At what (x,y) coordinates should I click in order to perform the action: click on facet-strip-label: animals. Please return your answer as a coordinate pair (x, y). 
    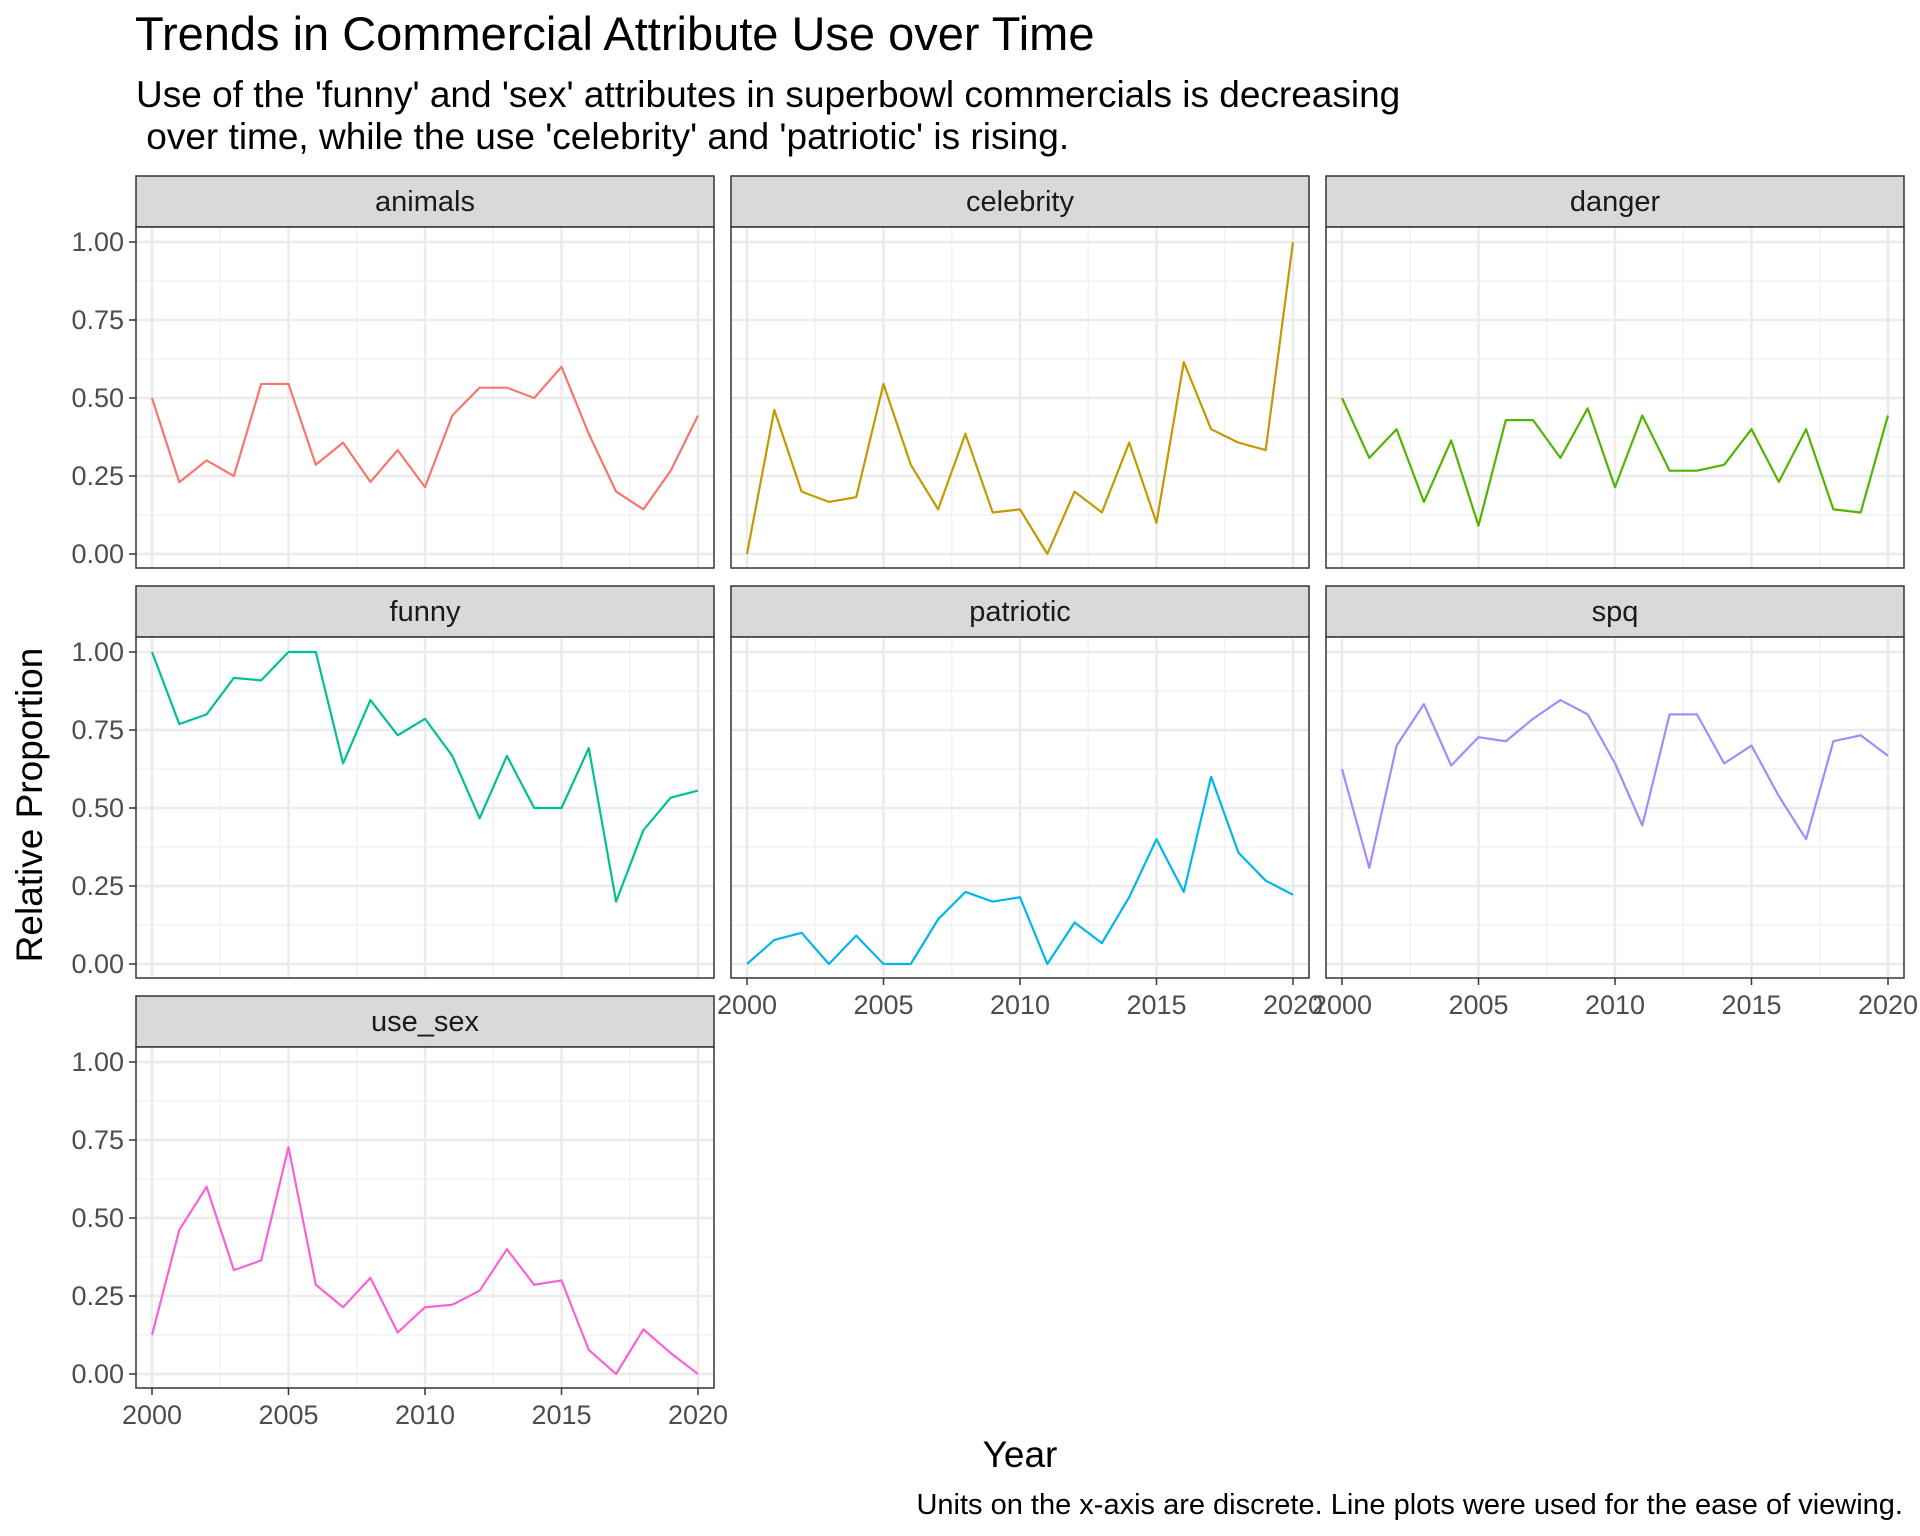
    Looking at the image, I should click on (425, 202).